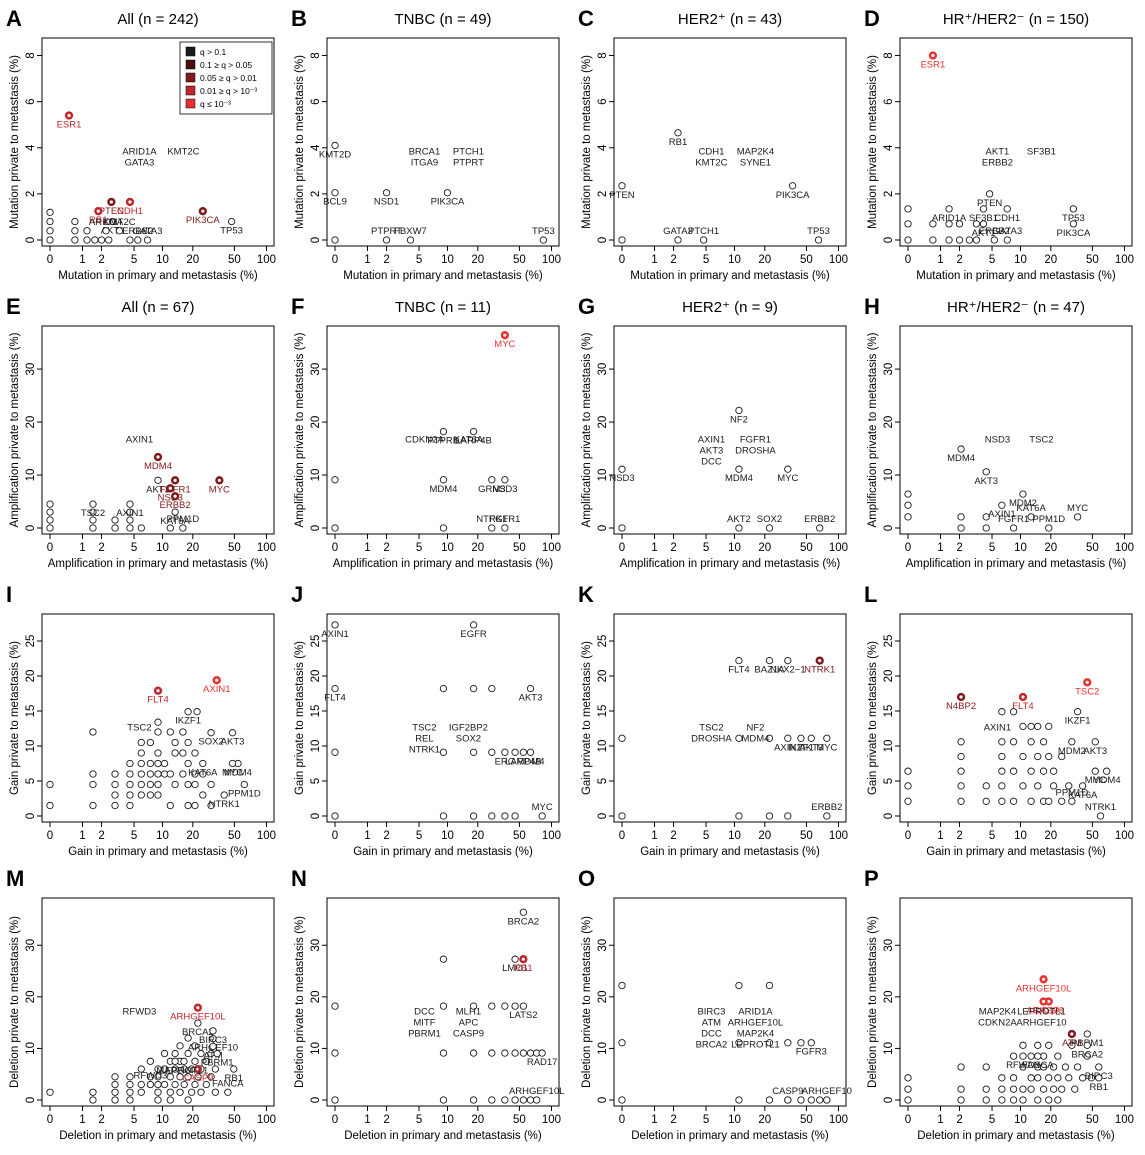 This screenshot has width=1145, height=1155. Describe the element at coordinates (889, 147) in the screenshot. I see `y-tick-label: 4` at that location.